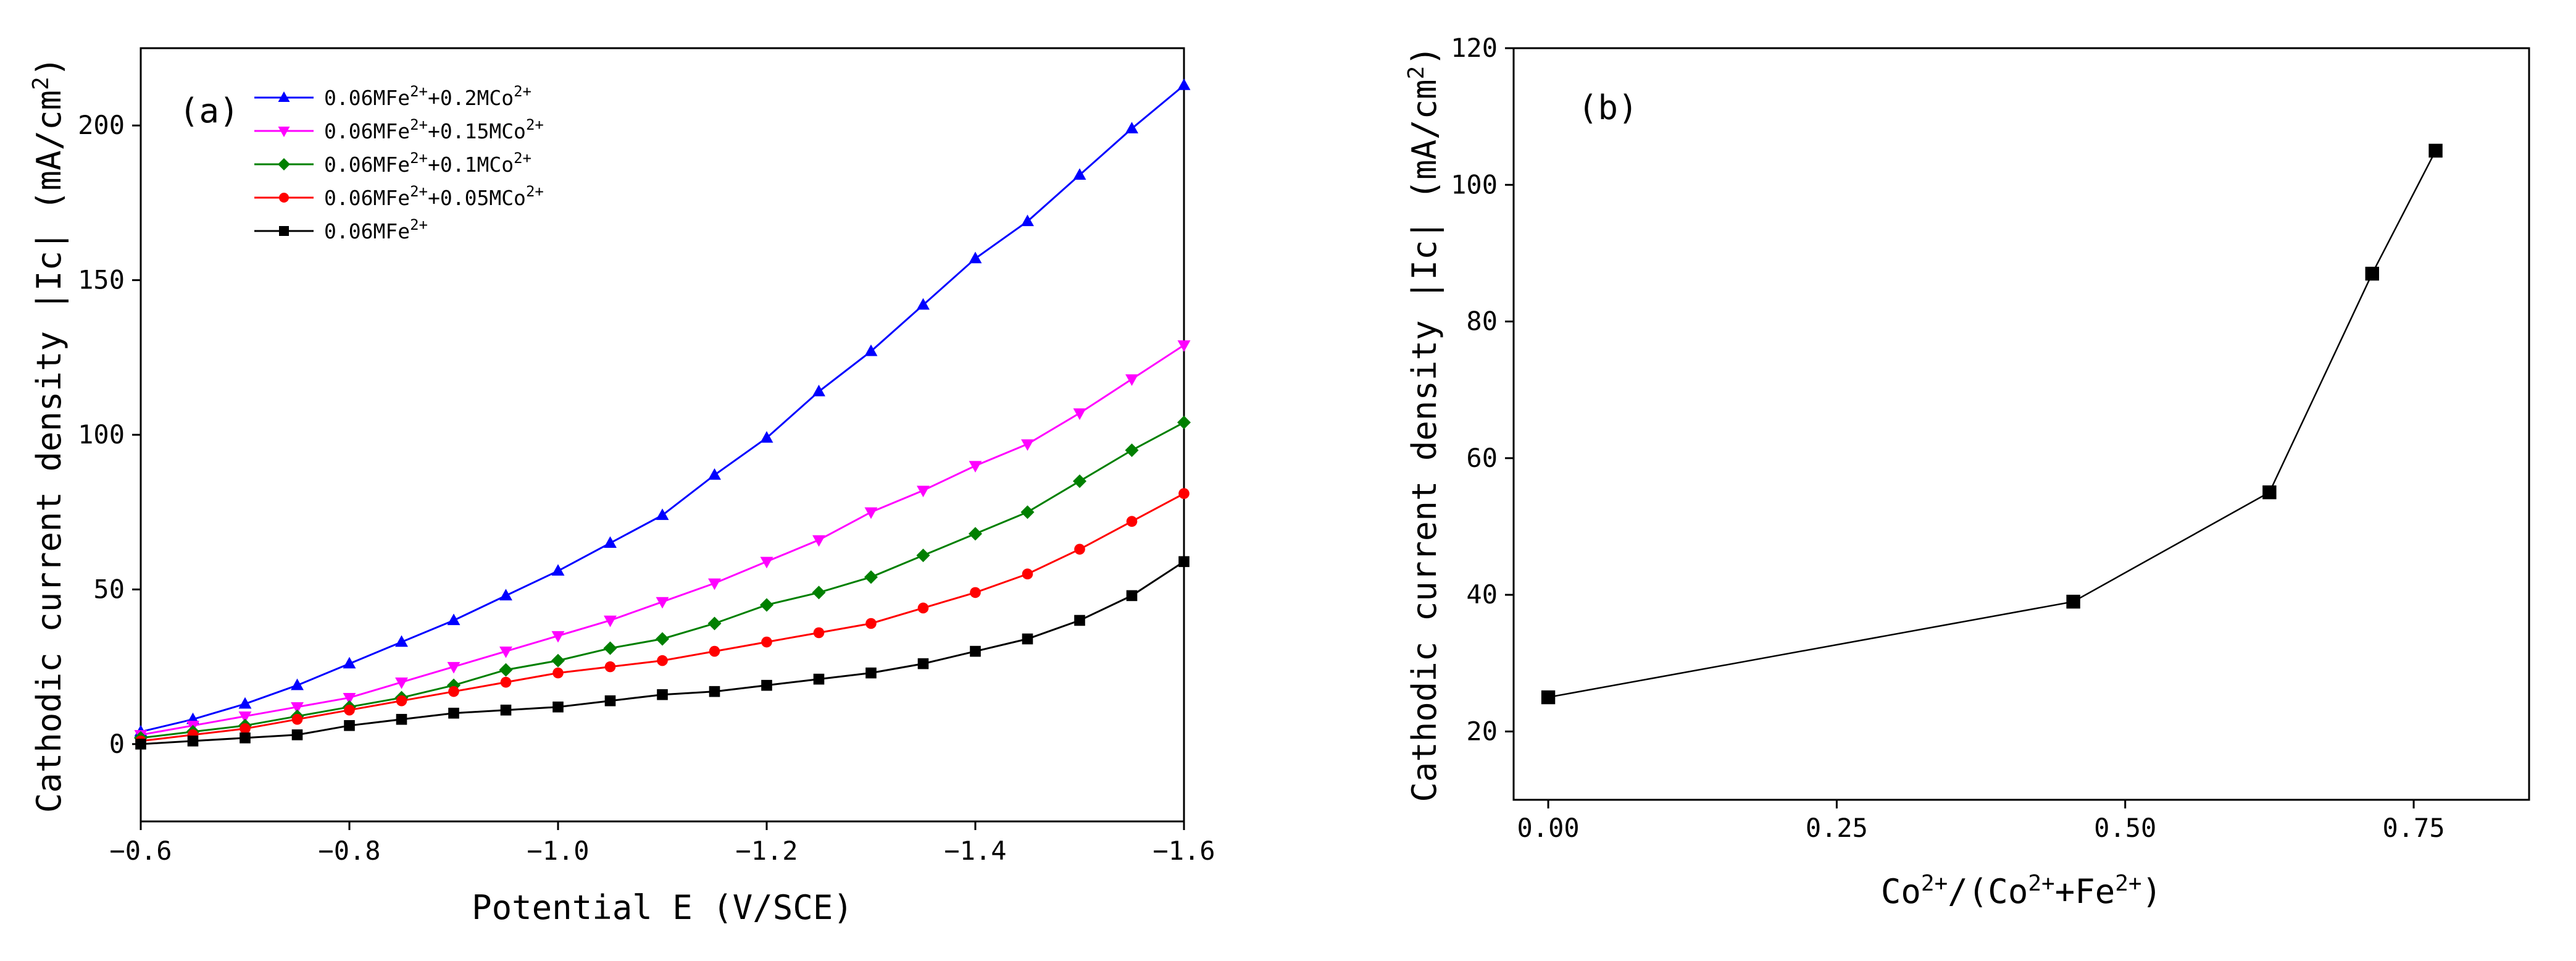 Image resolution: width=2576 pixels, height=961 pixels. I want to click on y-label-exponent: 2, so click(1416, 73).